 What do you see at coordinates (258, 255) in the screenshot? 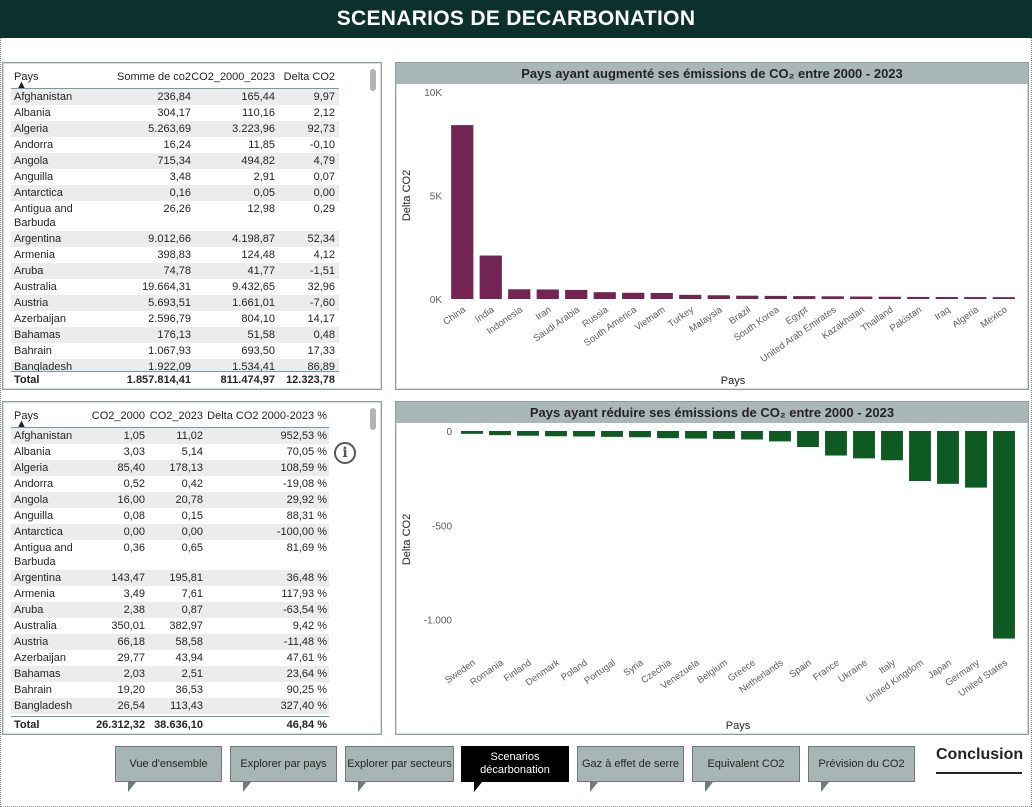
I see `cell-value: 124,48` at bounding box center [258, 255].